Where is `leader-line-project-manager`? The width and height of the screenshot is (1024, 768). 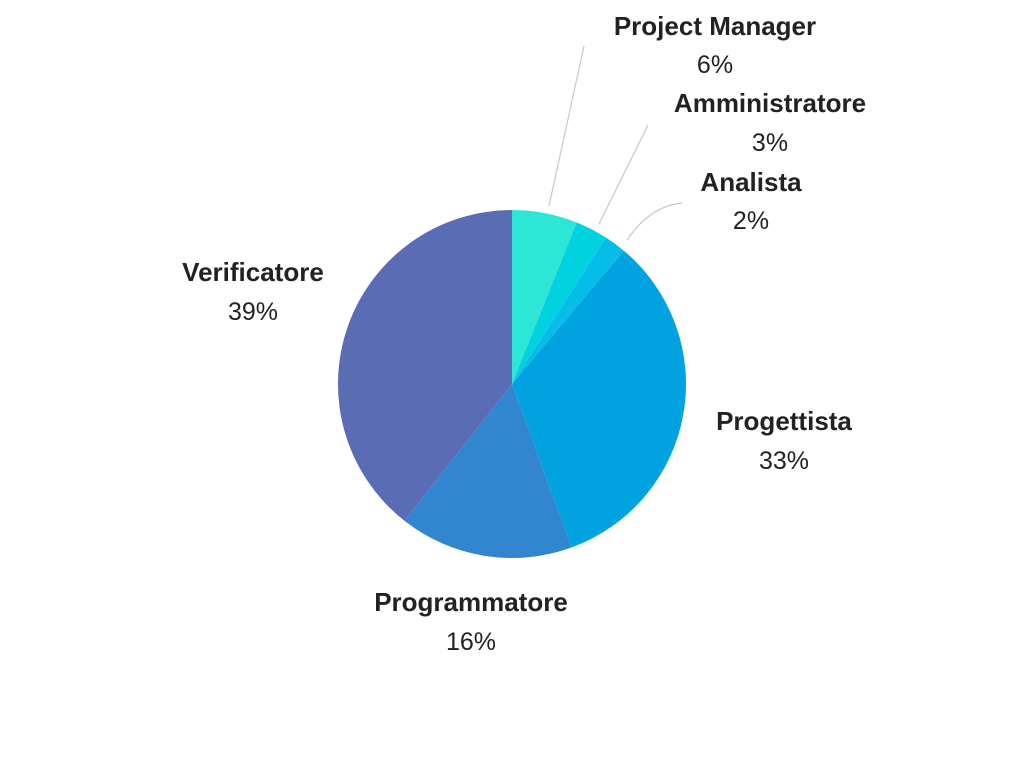 leader-line-project-manager is located at coordinates (566, 126).